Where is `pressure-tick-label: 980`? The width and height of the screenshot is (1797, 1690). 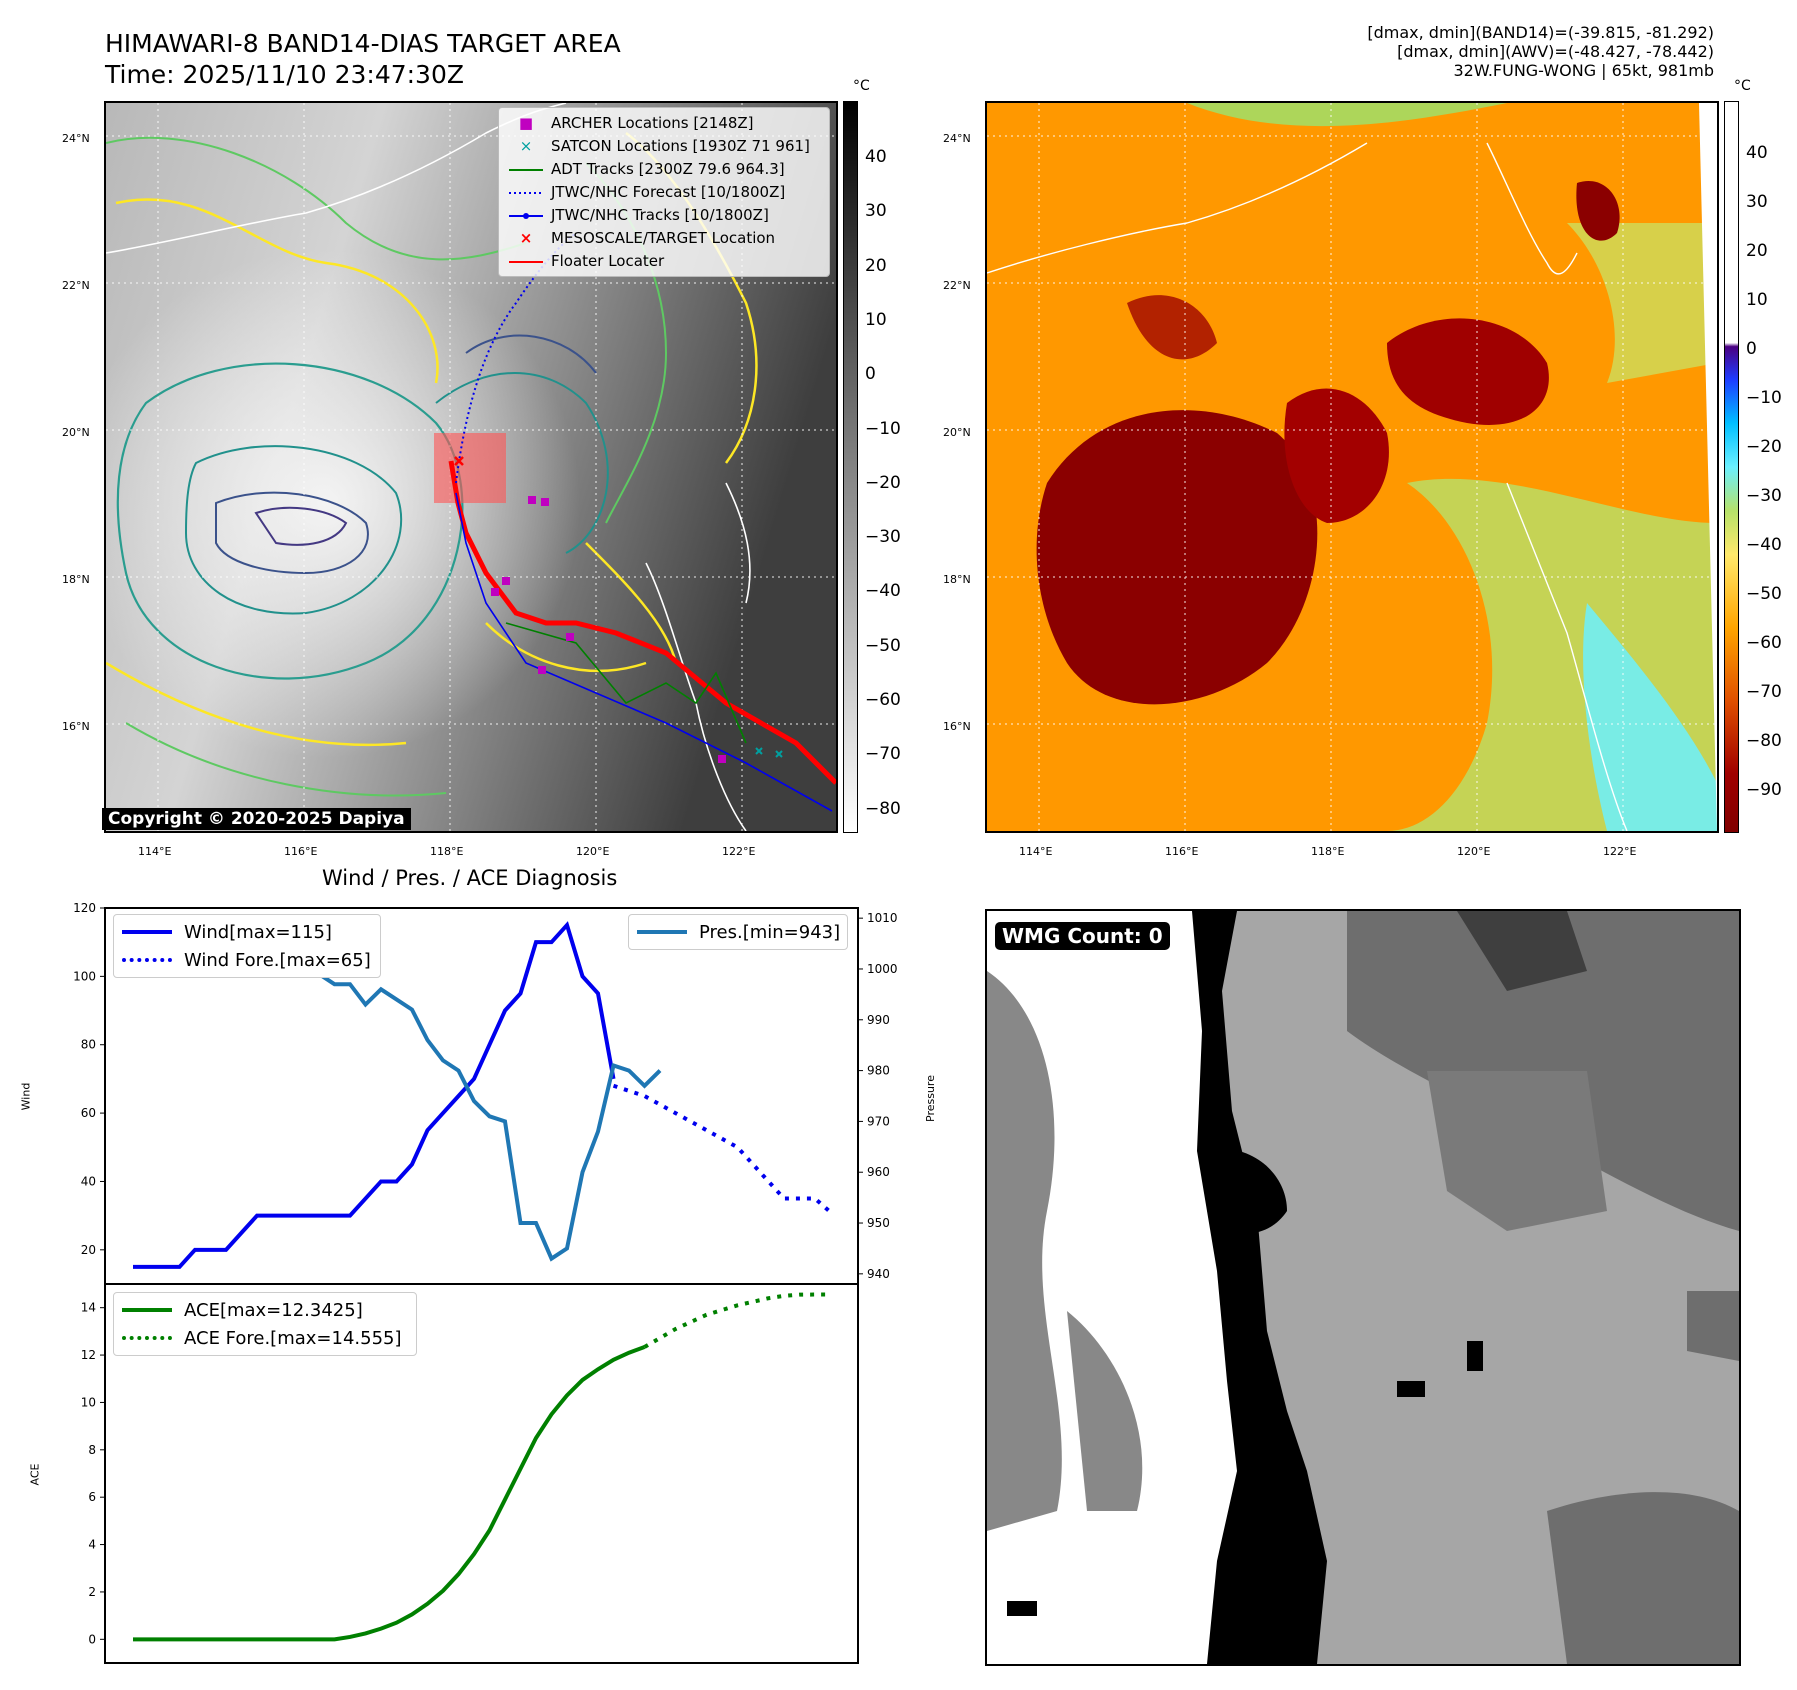
pressure-tick-label: 980 is located at coordinates (878, 1071).